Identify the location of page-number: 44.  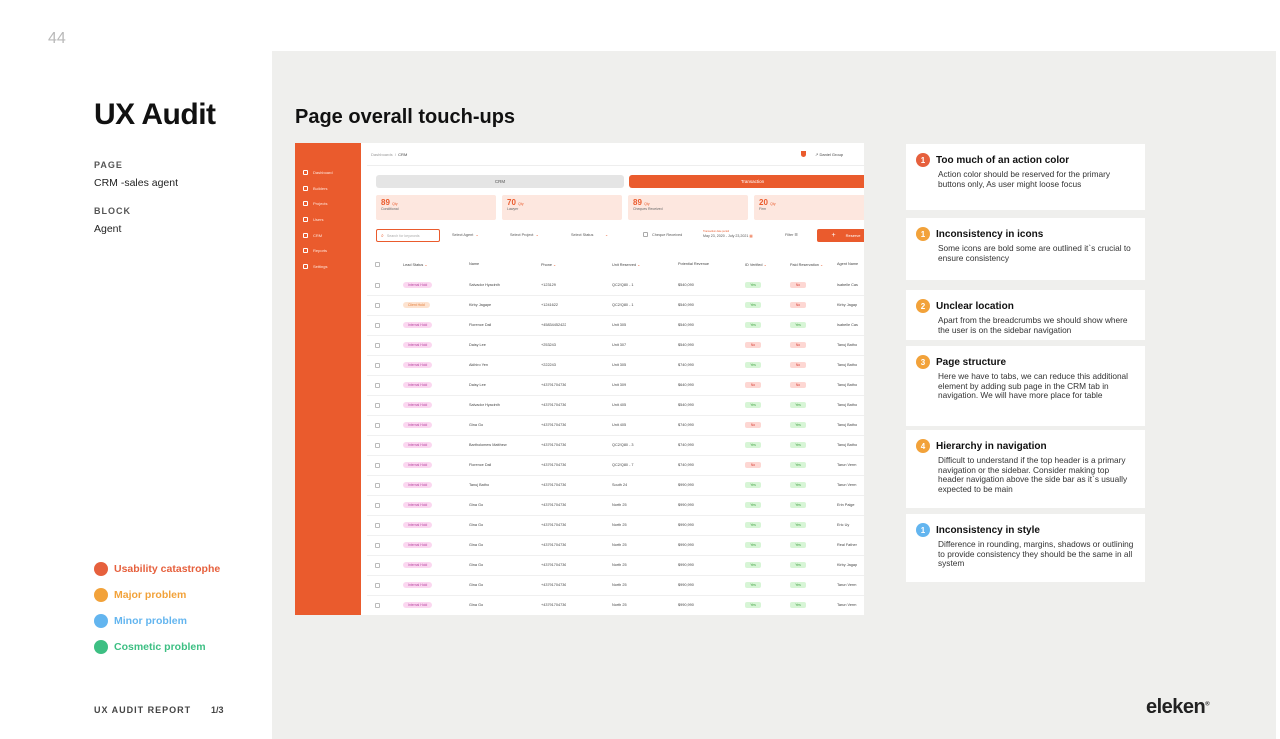
(57, 38).